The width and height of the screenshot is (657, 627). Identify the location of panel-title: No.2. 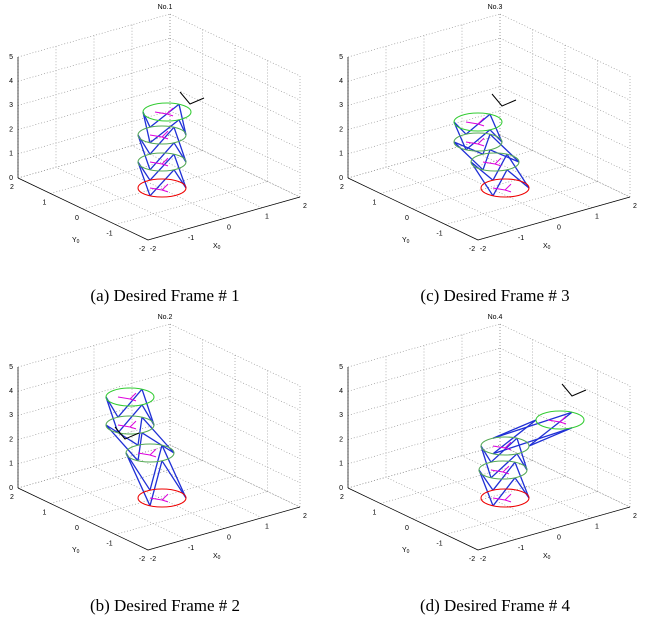
(165, 317).